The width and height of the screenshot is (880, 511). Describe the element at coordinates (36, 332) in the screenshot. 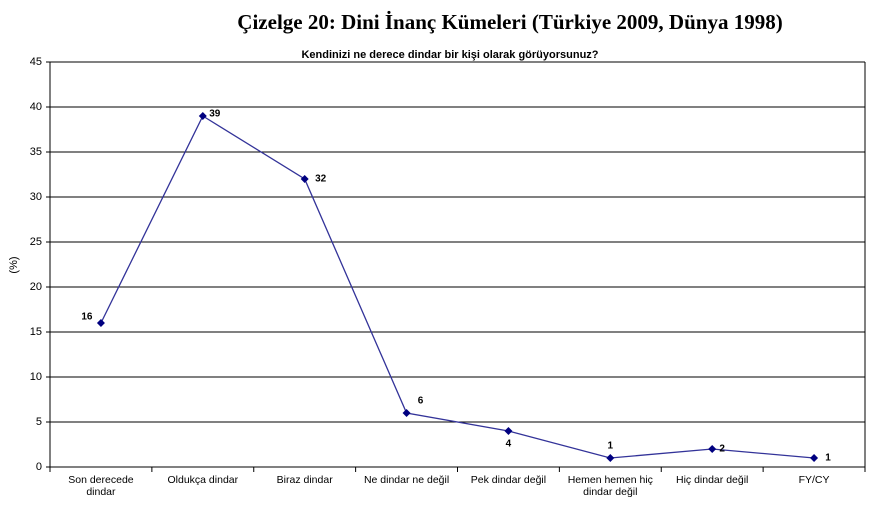

I see `y-tick-label: 15` at that location.